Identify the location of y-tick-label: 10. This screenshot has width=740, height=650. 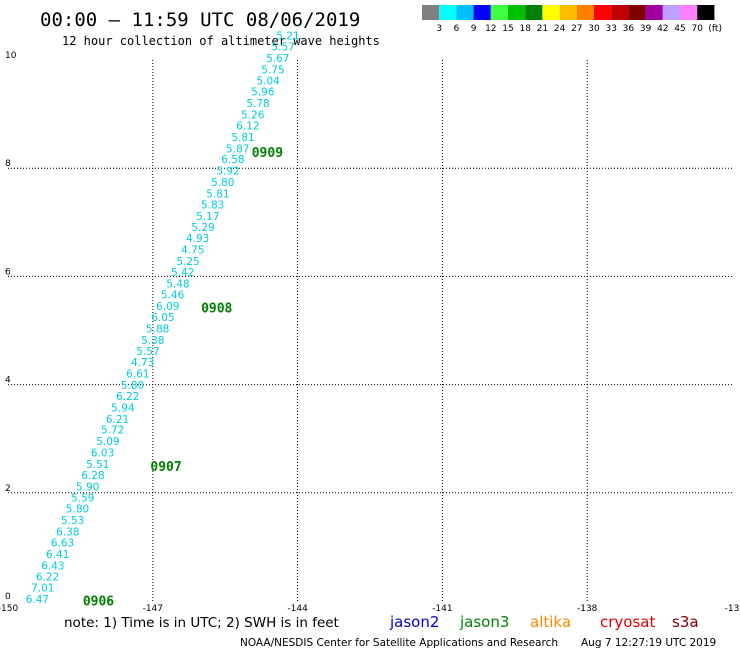
(11, 56).